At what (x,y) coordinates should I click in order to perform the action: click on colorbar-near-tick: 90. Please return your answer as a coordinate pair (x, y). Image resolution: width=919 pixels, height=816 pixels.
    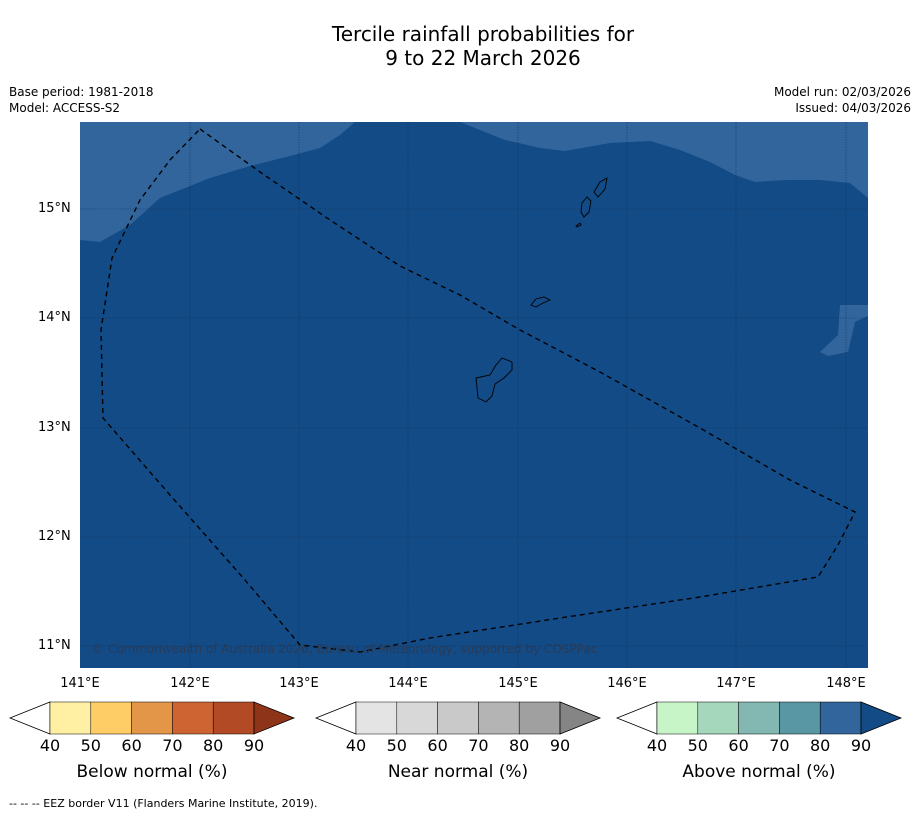
    Looking at the image, I should click on (560, 745).